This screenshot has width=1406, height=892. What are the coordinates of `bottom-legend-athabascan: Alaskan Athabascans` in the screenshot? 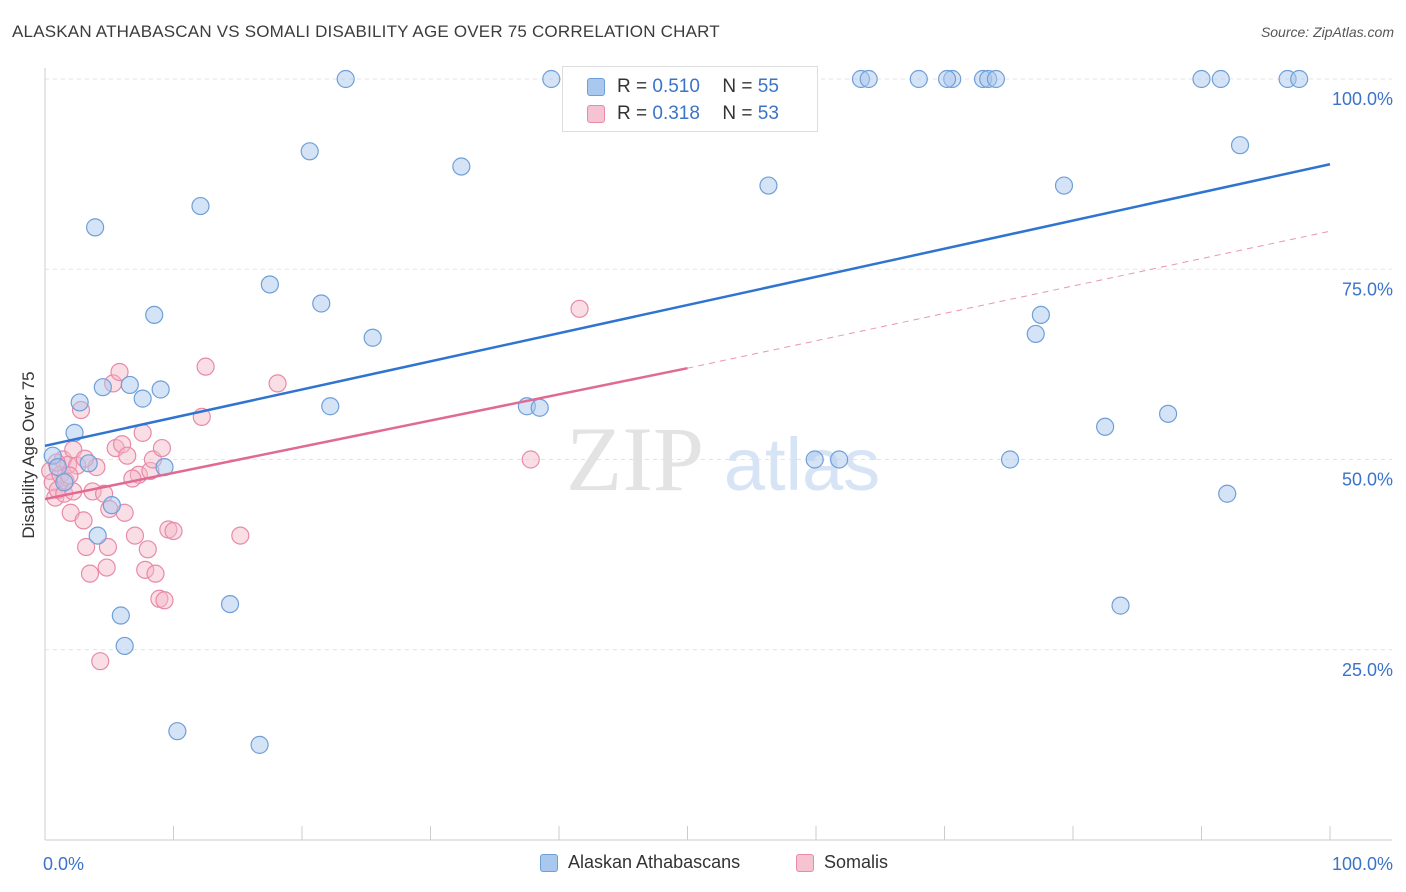 It's located at (640, 862).